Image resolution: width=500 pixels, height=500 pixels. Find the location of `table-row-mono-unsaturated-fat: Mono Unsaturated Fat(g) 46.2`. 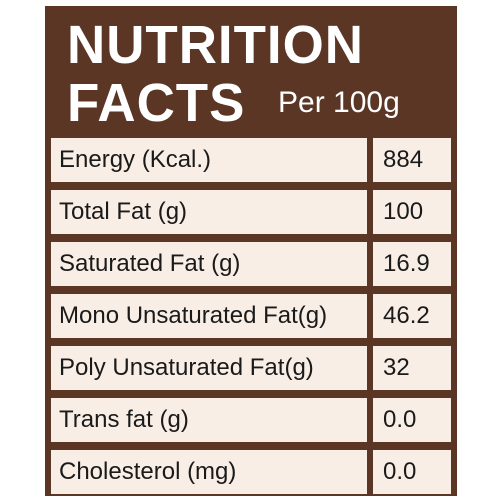

table-row-mono-unsaturated-fat: Mono Unsaturated Fat(g) 46.2 is located at coordinates (251, 316).